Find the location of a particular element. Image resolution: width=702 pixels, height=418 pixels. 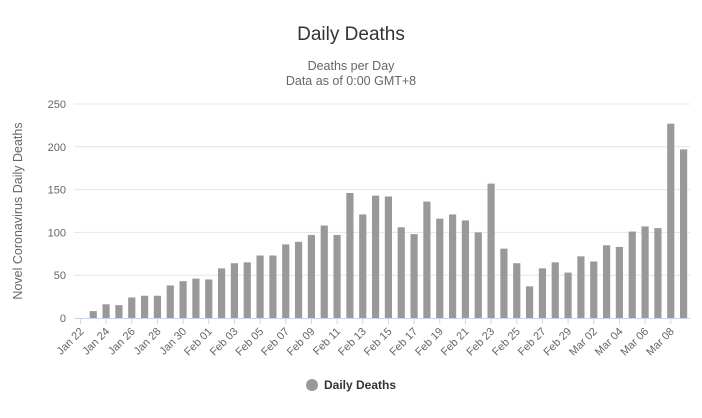

subtitle-line-1: Deaths per Day is located at coordinates (351, 66).